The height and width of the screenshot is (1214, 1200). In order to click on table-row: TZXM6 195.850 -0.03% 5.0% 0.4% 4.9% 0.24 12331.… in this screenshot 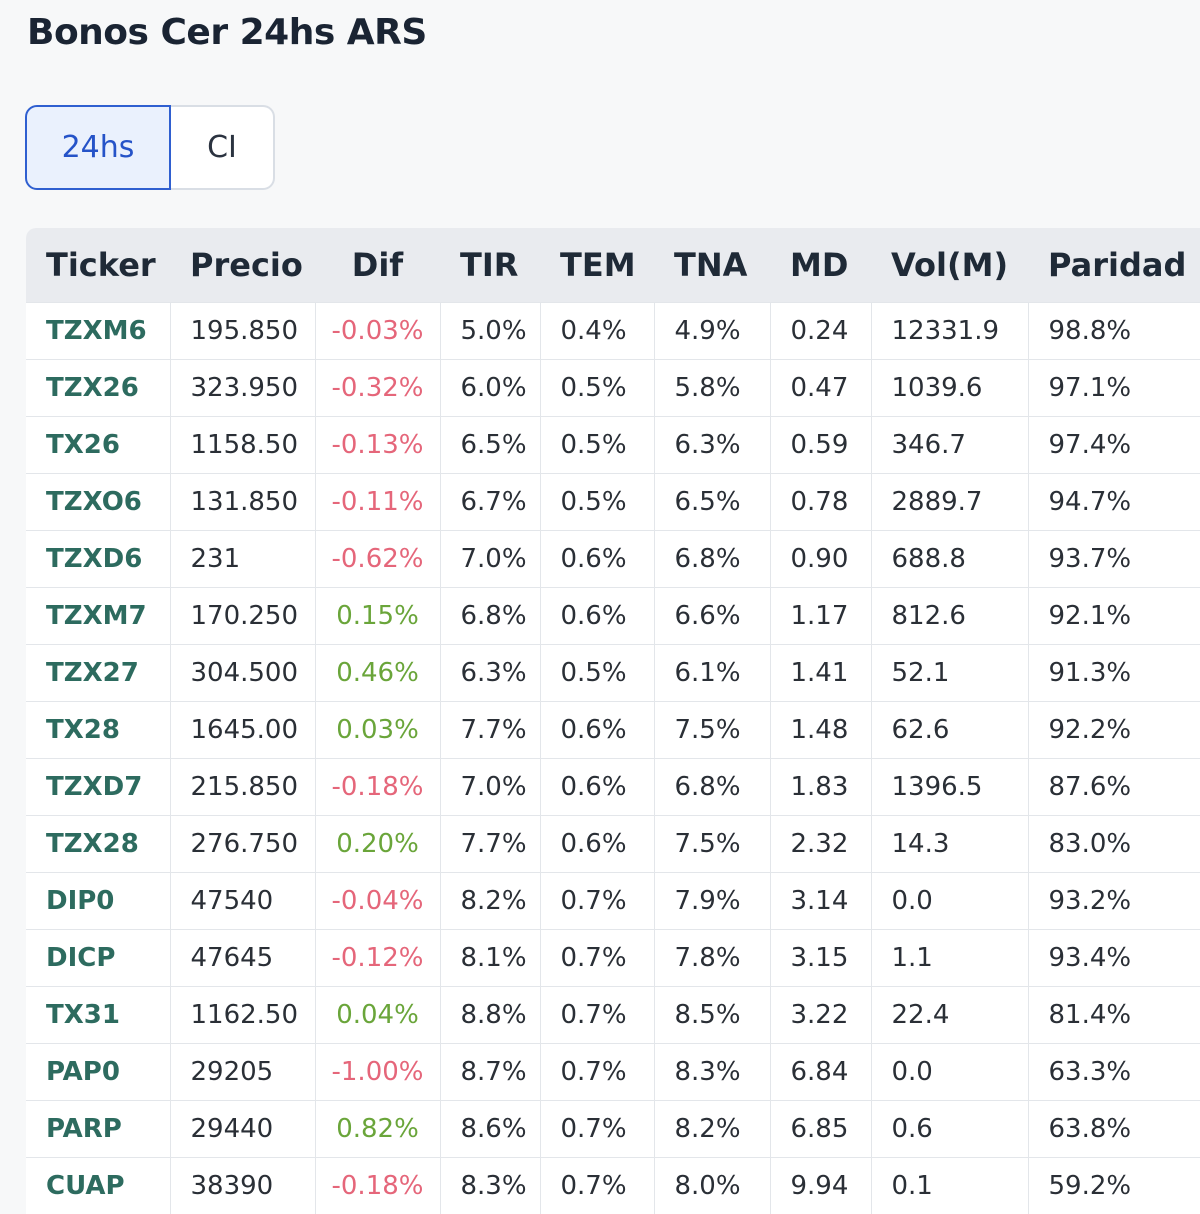, I will do `click(613, 330)`.